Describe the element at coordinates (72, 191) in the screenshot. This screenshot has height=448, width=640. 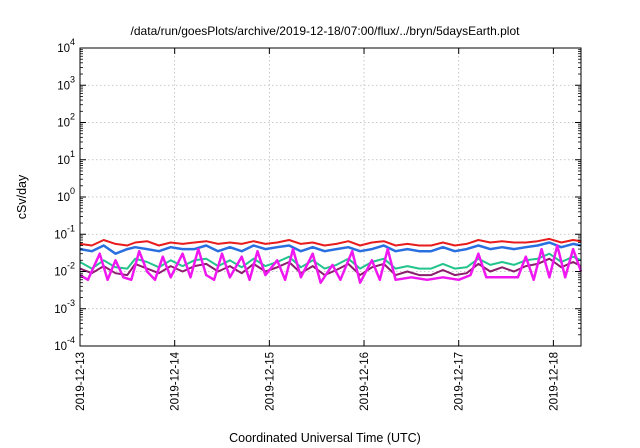
I see `y-tick-exponent: 0` at that location.